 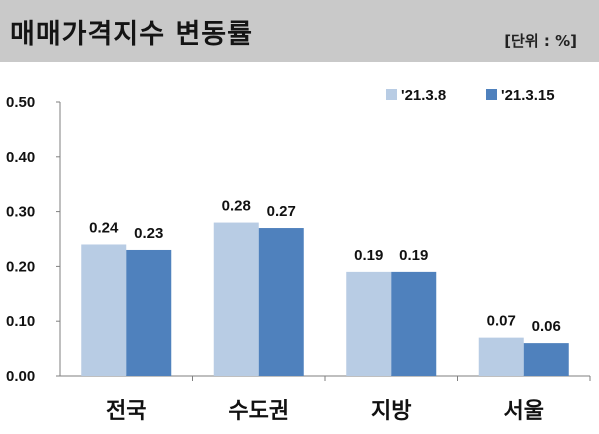 What do you see at coordinates (546, 326) in the screenshot?
I see `data-label: 0.06` at bounding box center [546, 326].